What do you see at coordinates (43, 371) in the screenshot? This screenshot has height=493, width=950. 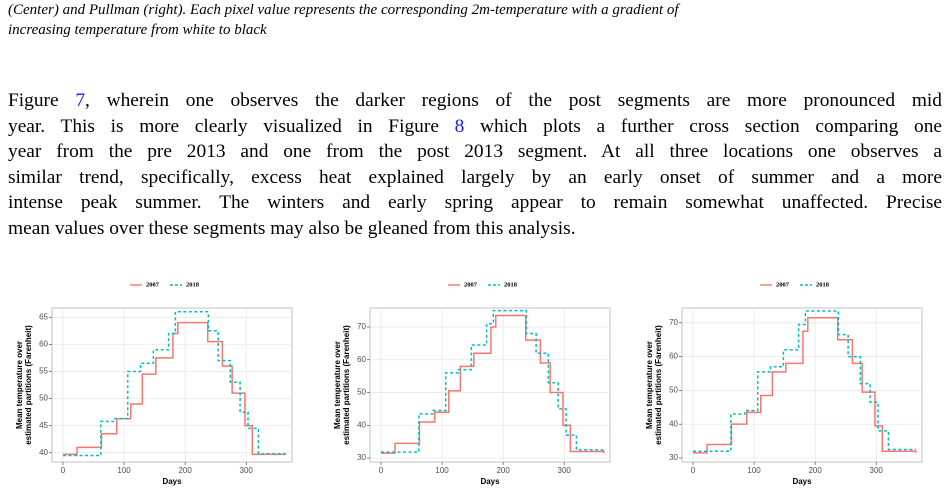 I see `y-tick-label: 55` at bounding box center [43, 371].